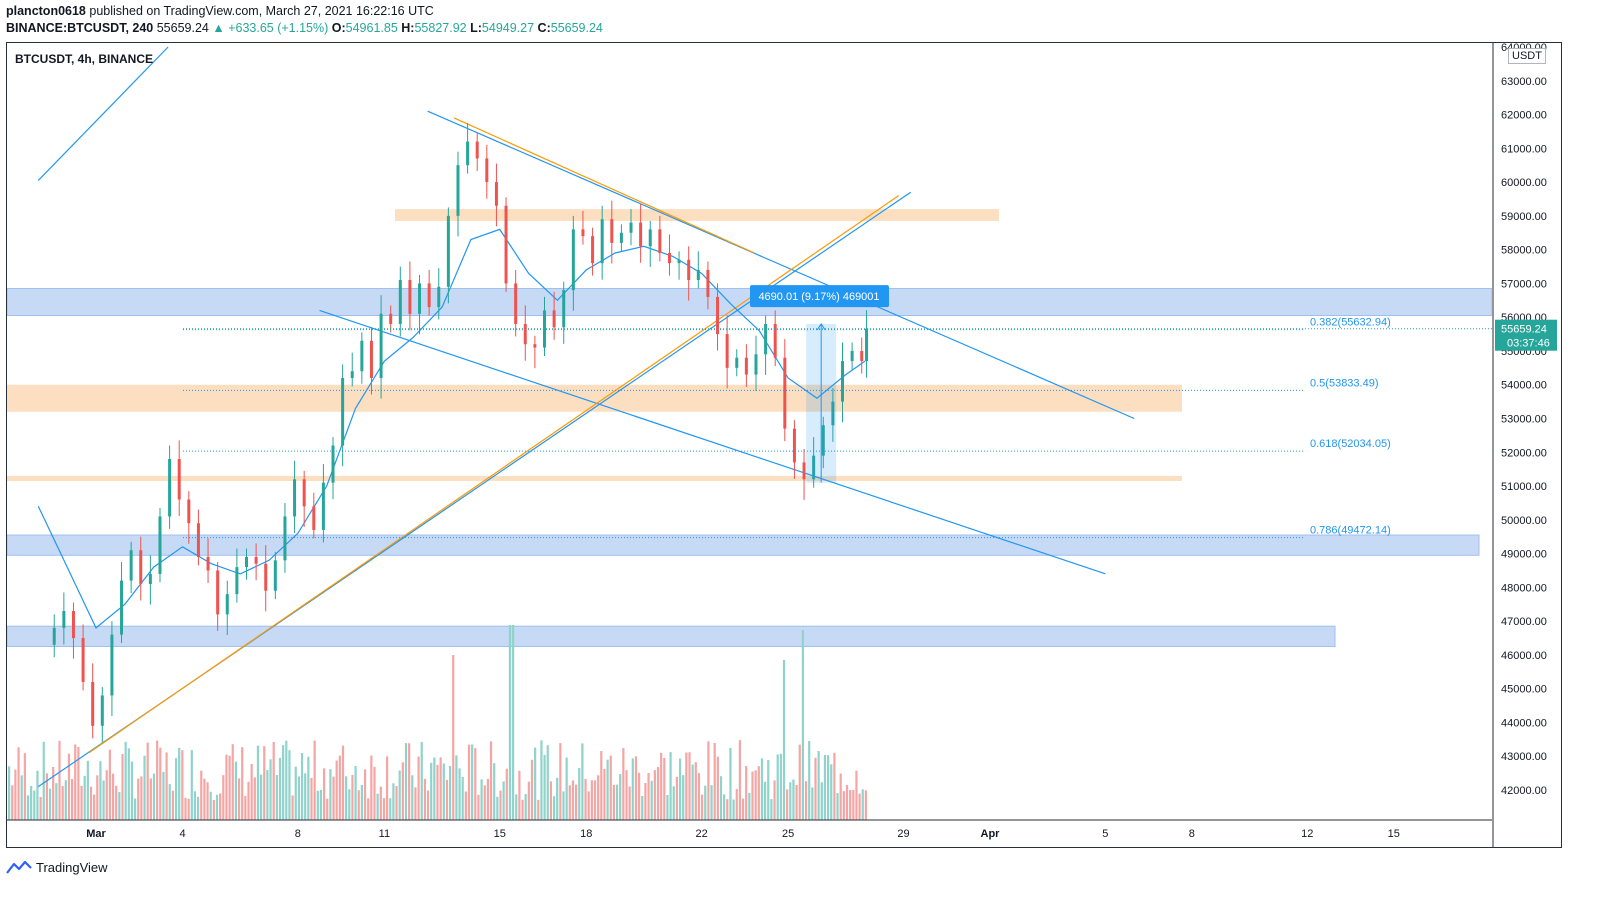 The image size is (1604, 904). I want to click on y-tick-label: 63000.00, so click(1524, 82).